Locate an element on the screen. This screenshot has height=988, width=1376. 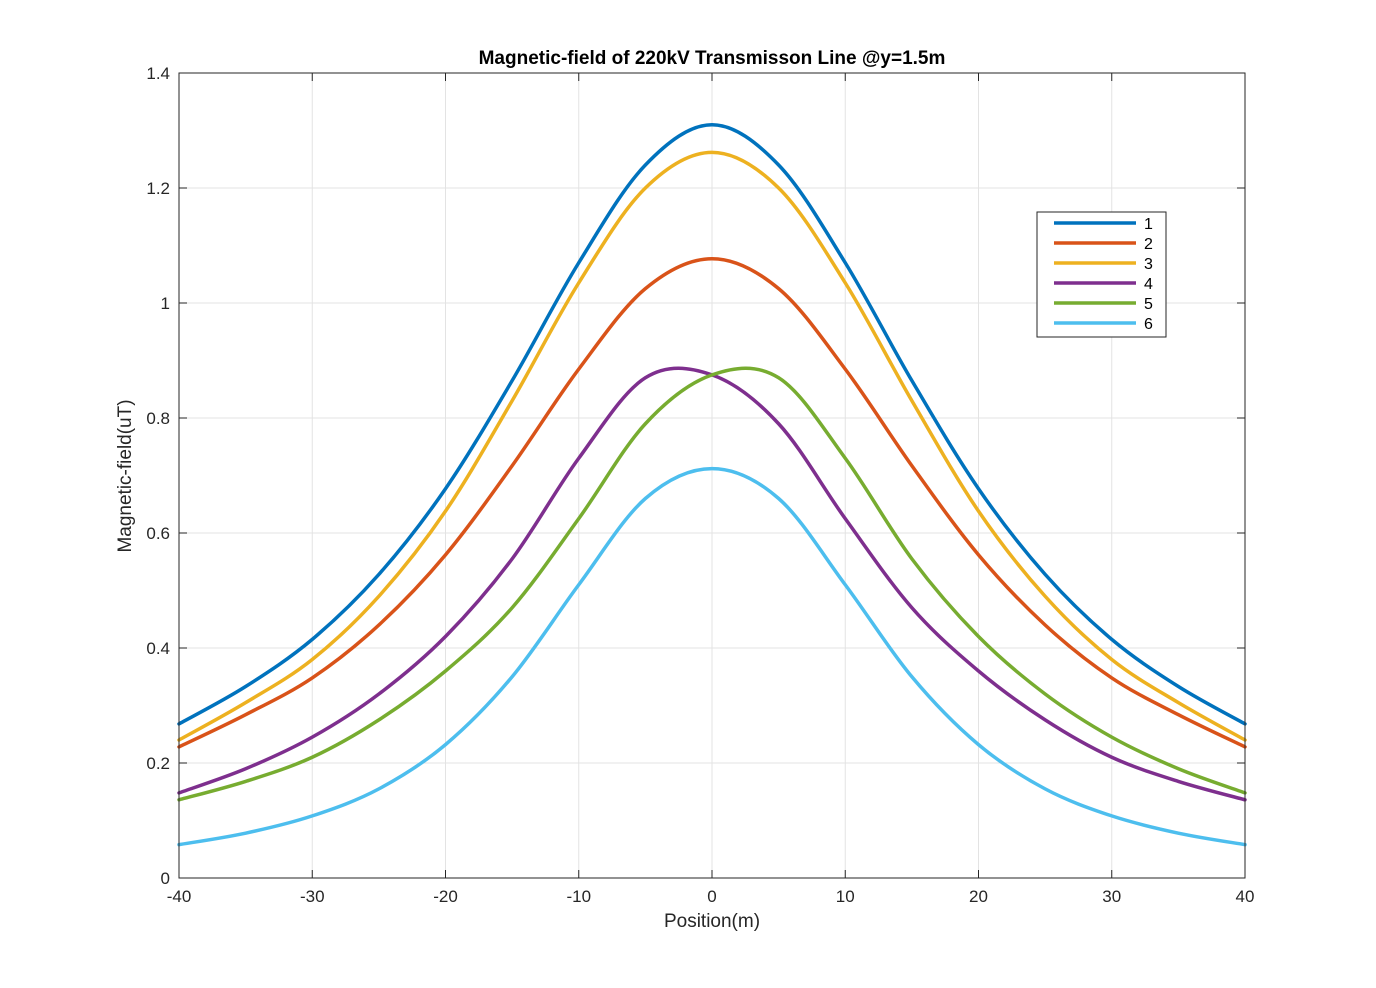
y-tick-label: 0.4 is located at coordinates (158, 648).